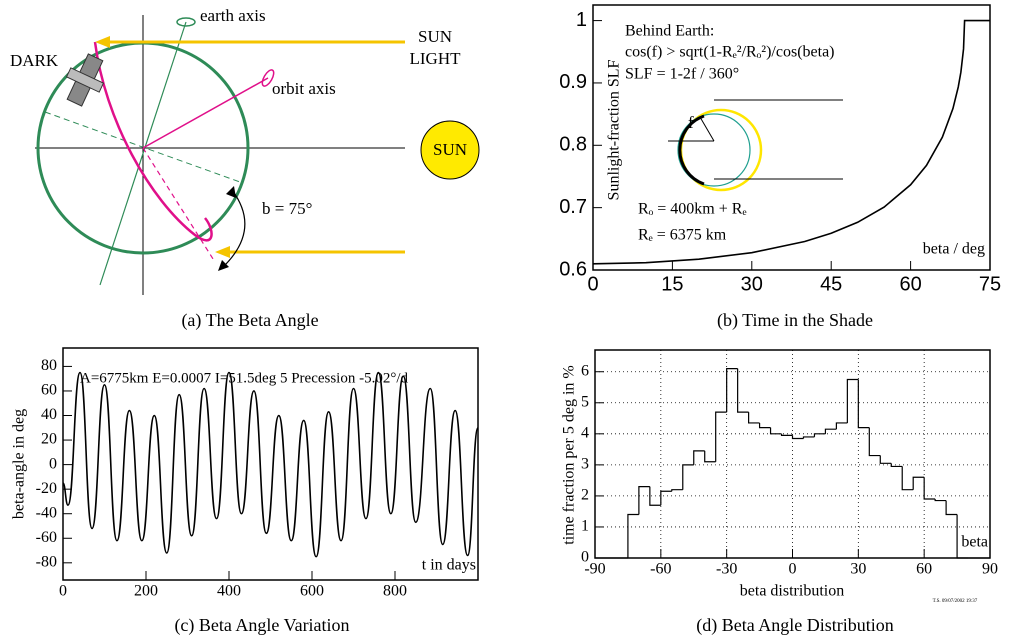 This screenshot has width=1023, height=641. What do you see at coordinates (682, 235) in the screenshot?
I see `annotation: Rₑ = 6375 km` at bounding box center [682, 235].